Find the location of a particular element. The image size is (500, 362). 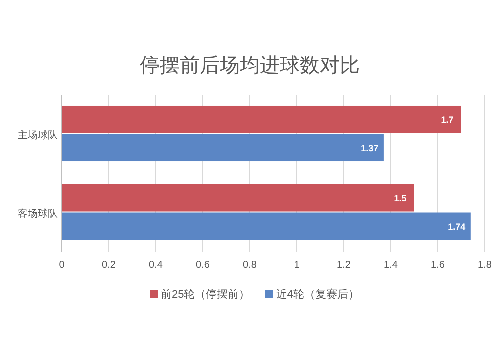

data-label: 1.5 is located at coordinates (400, 199).